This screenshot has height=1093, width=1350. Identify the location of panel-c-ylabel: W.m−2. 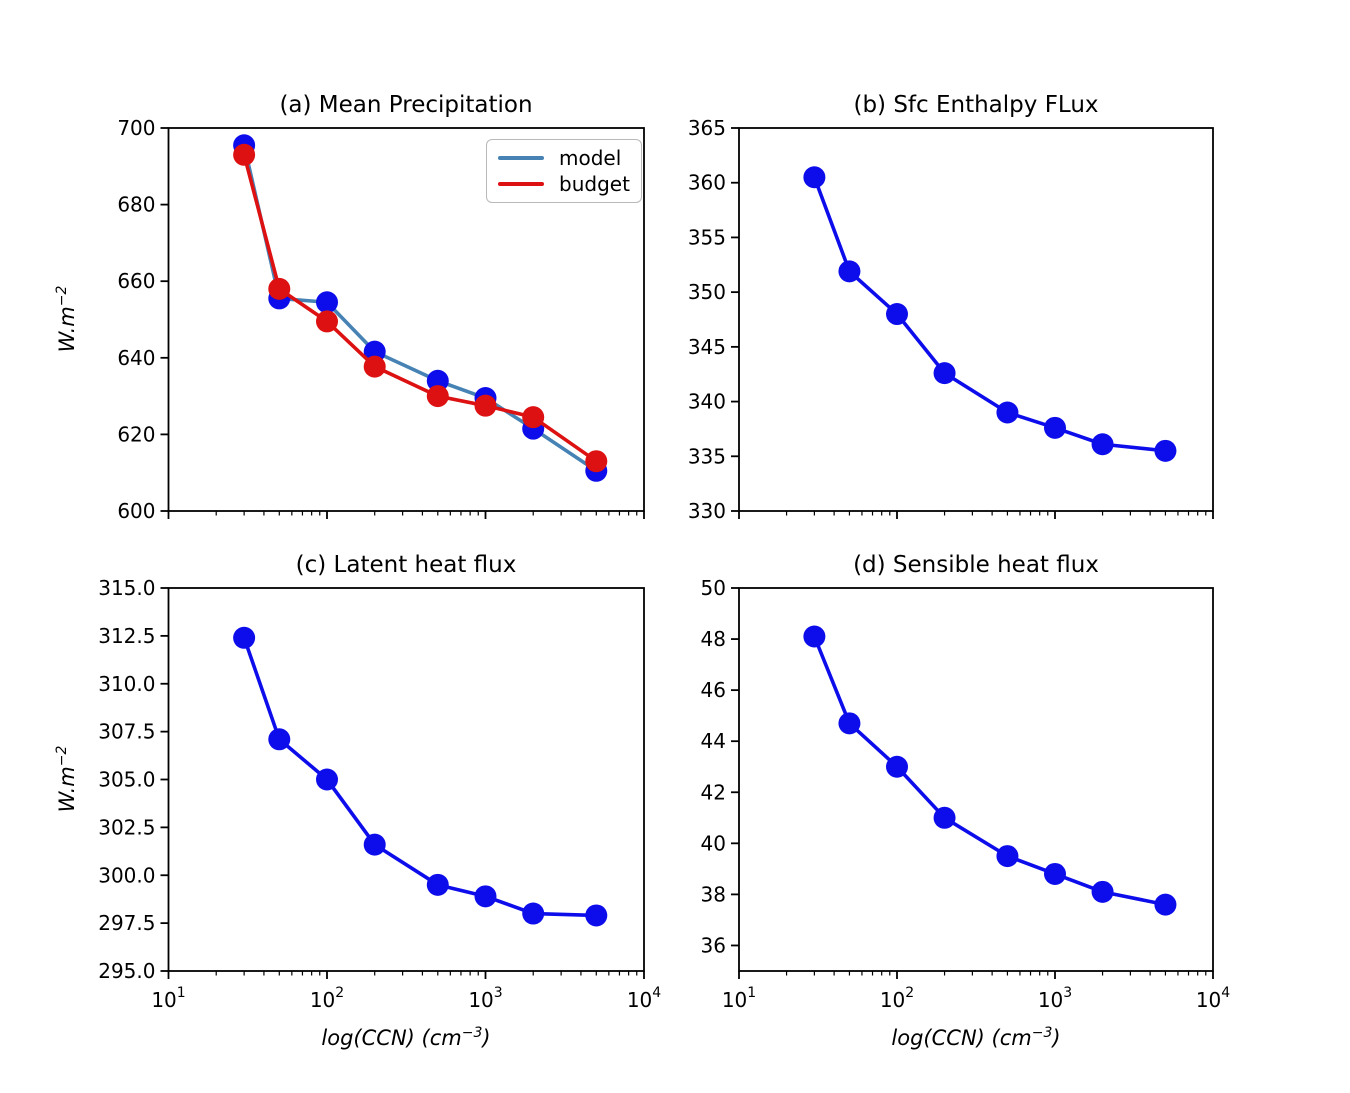
(68, 779).